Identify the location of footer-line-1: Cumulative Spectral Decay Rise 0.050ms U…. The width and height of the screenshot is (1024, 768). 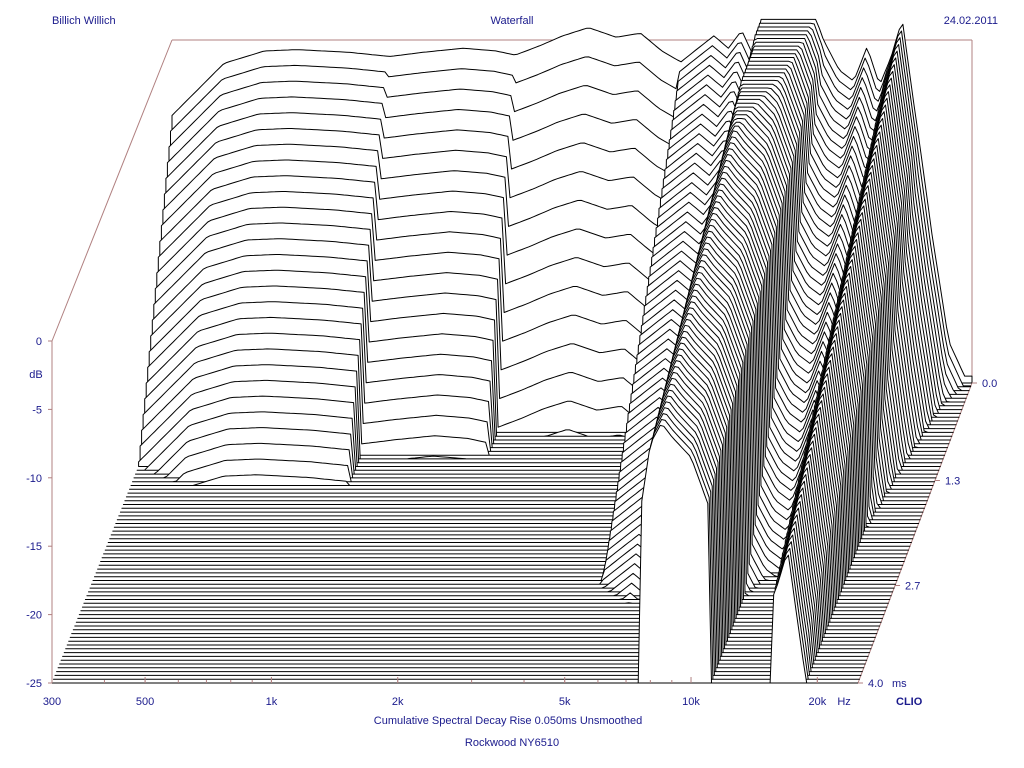
(508, 721).